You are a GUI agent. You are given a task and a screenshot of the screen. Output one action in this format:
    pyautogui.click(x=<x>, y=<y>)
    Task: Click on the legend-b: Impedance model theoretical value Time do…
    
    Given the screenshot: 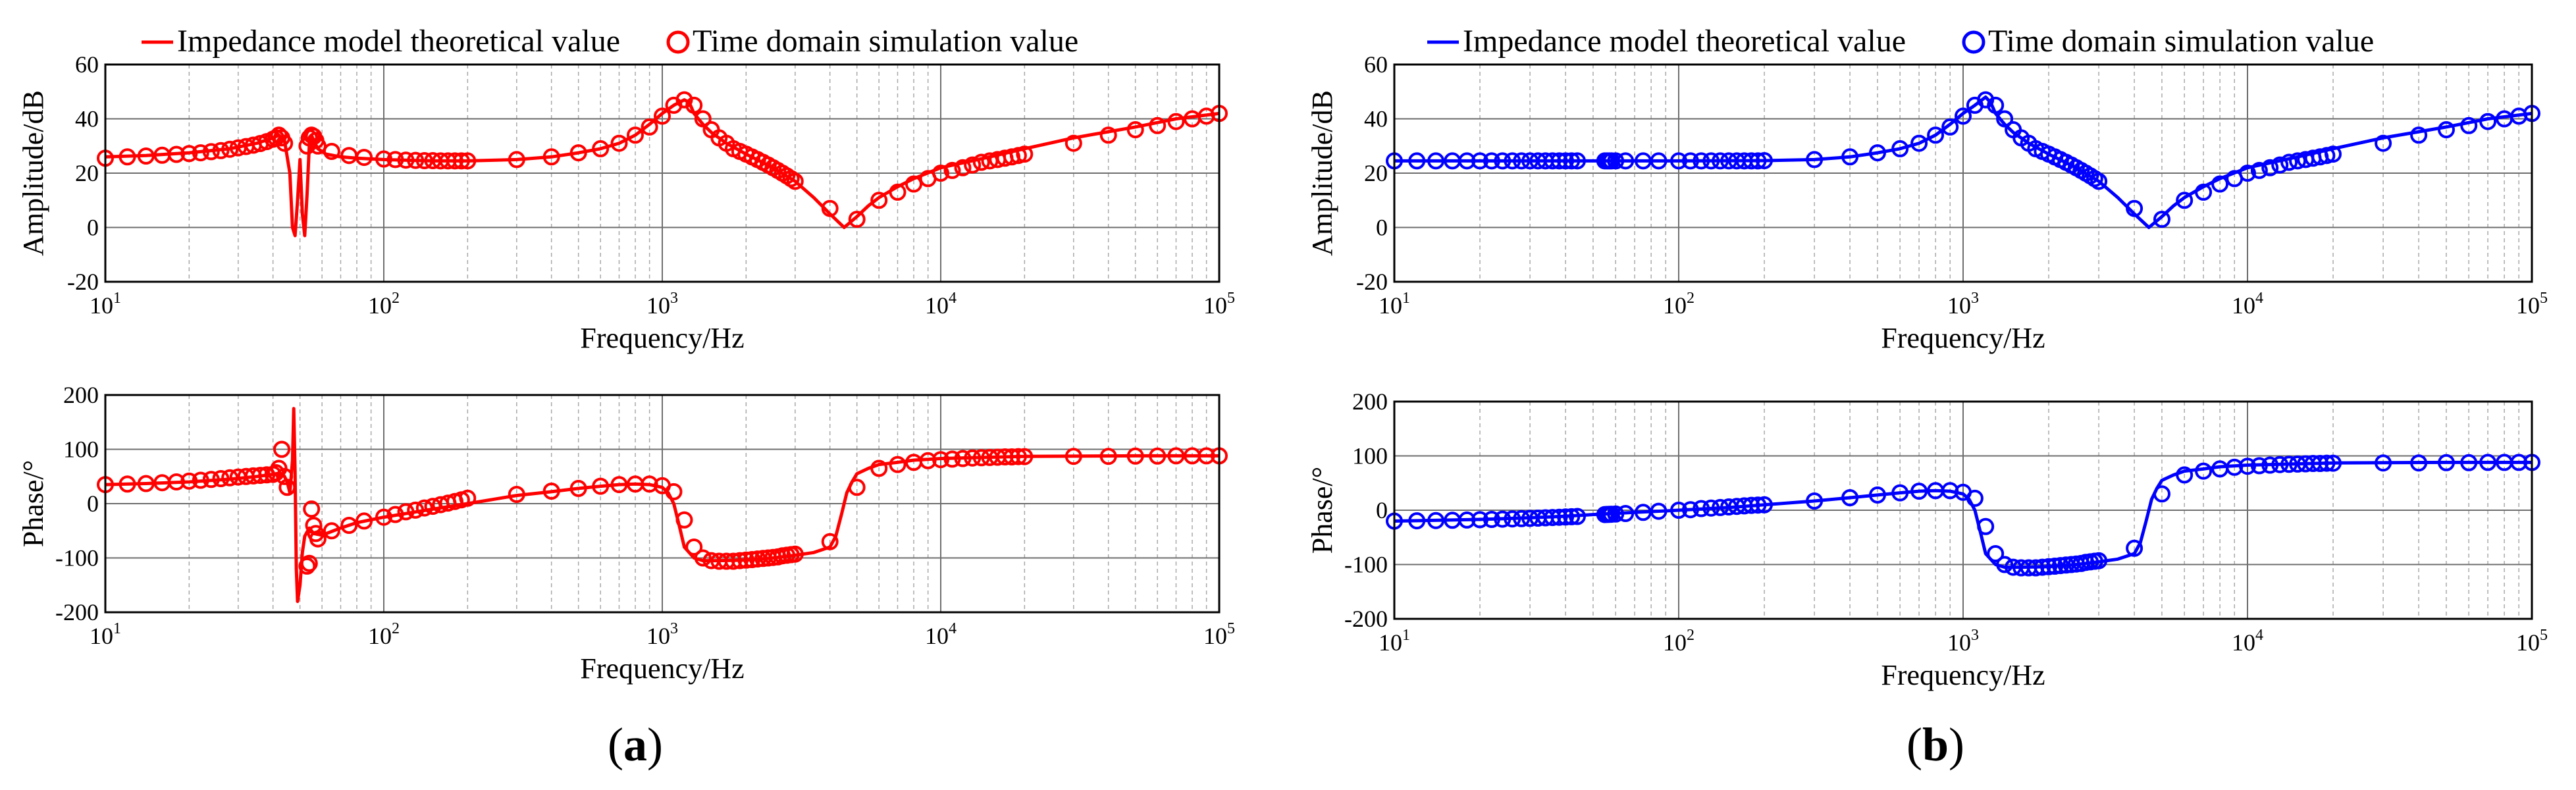 What is the action you would take?
    pyautogui.click(x=1900, y=41)
    